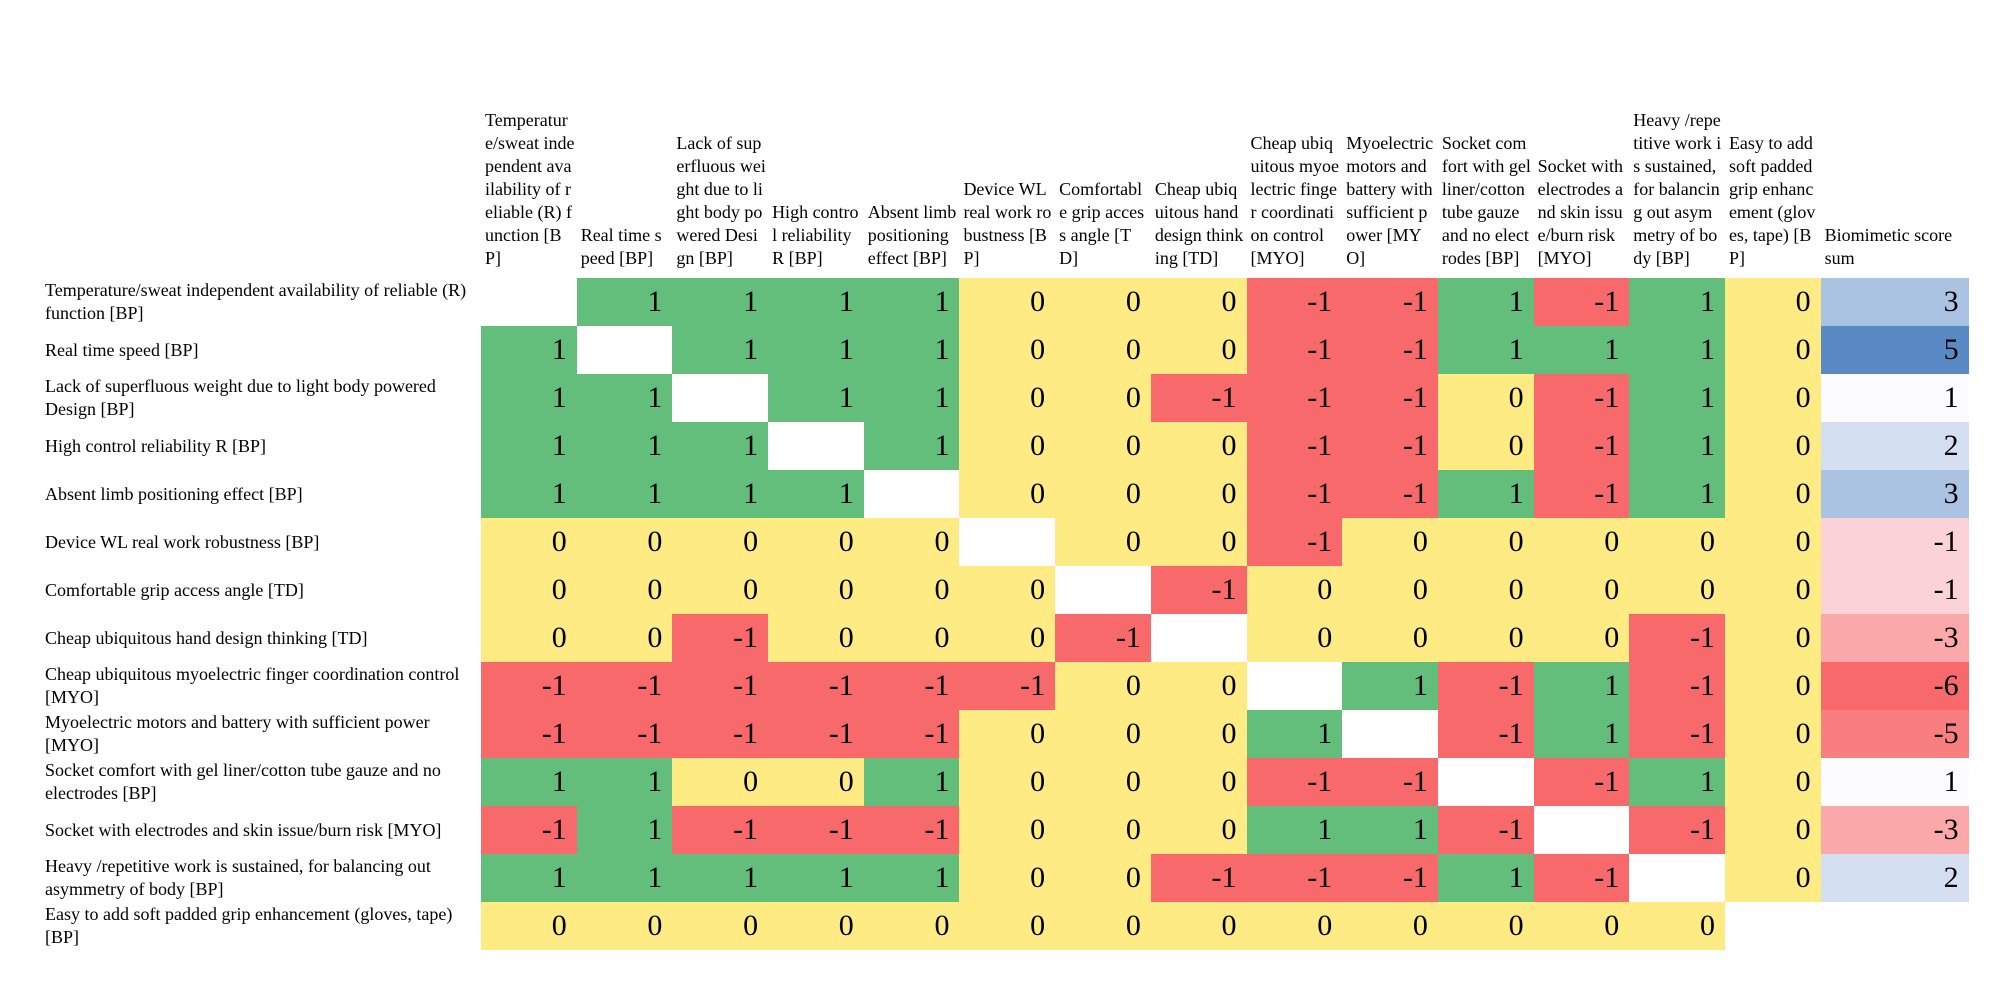 The height and width of the screenshot is (988, 2000). I want to click on sum-cell: 2, so click(1894, 878).